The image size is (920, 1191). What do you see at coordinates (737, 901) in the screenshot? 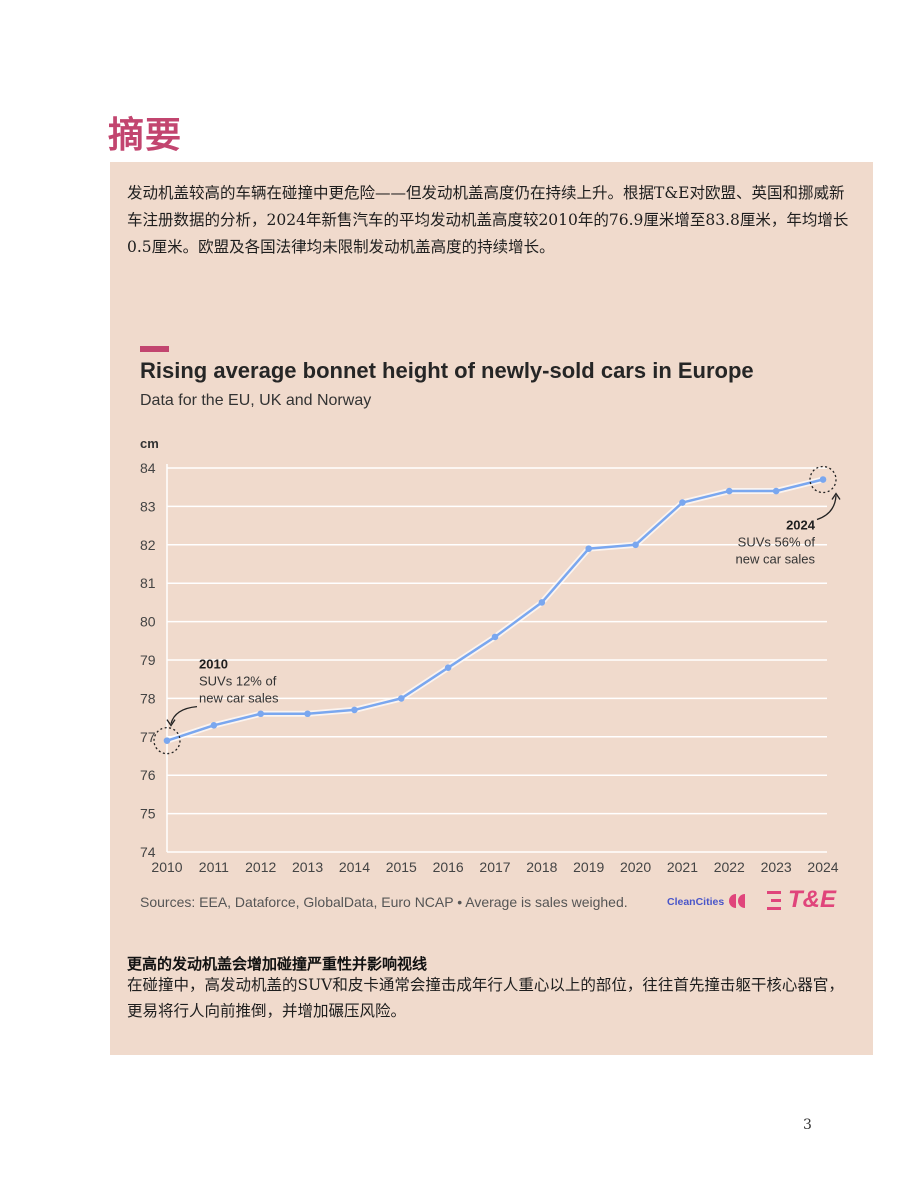
I see `cleancities-mark-icon` at bounding box center [737, 901].